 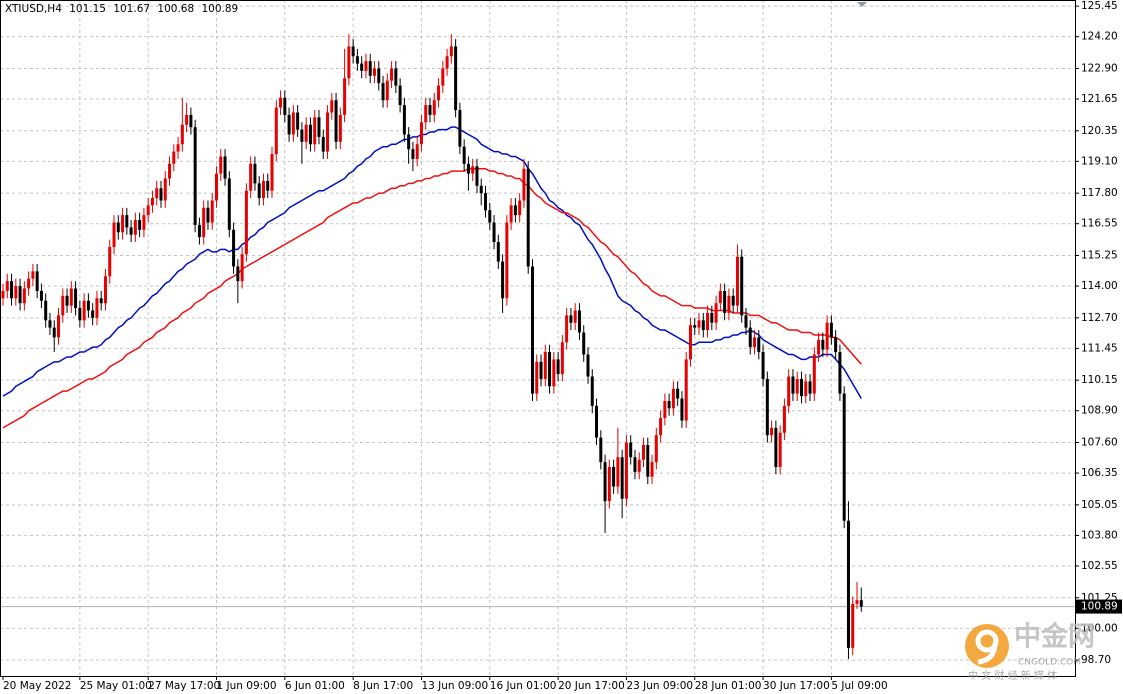 What do you see at coordinates (131, 9) in the screenshot?
I see `header-high: 101.67` at bounding box center [131, 9].